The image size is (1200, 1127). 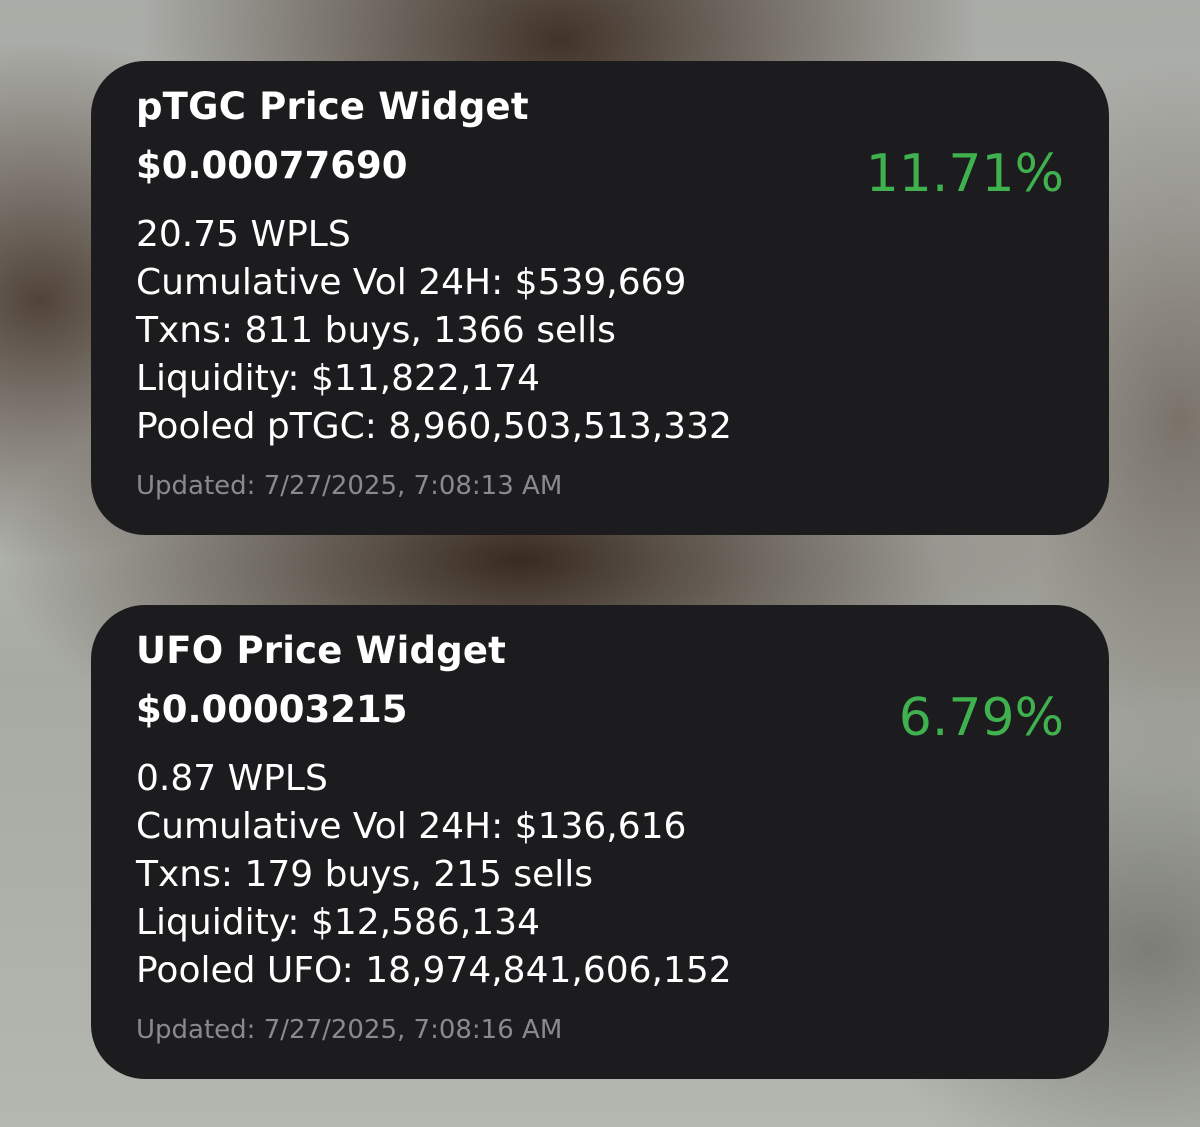 What do you see at coordinates (411, 282) in the screenshot?
I see `stat-cumulative-volume: Cumulative Vol 24H: $539,669` at bounding box center [411, 282].